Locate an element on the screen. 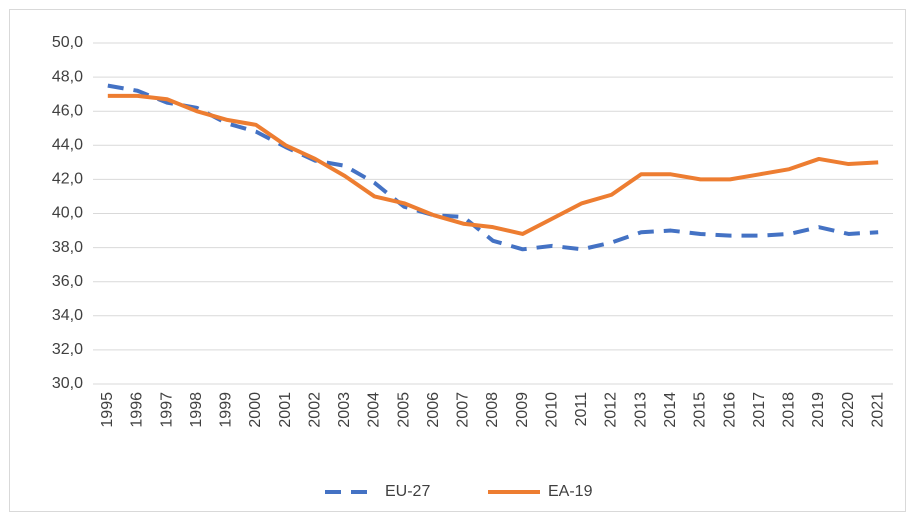  x-tick-label: 1999 is located at coordinates (226, 410).